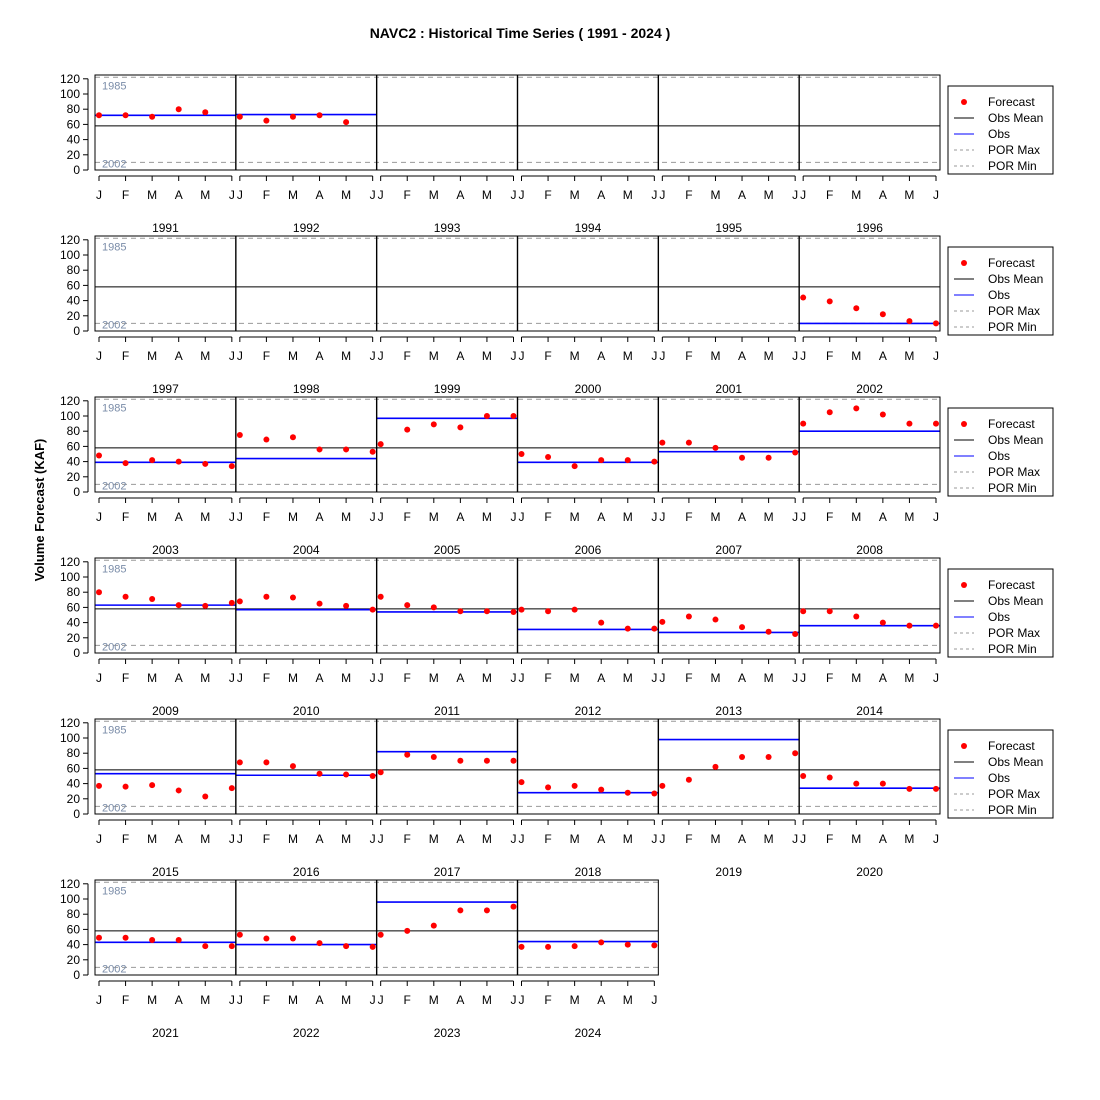 The height and width of the screenshot is (1100, 1100). What do you see at coordinates (114, 86) in the screenshot?
I see `por-max-label: 1985` at bounding box center [114, 86].